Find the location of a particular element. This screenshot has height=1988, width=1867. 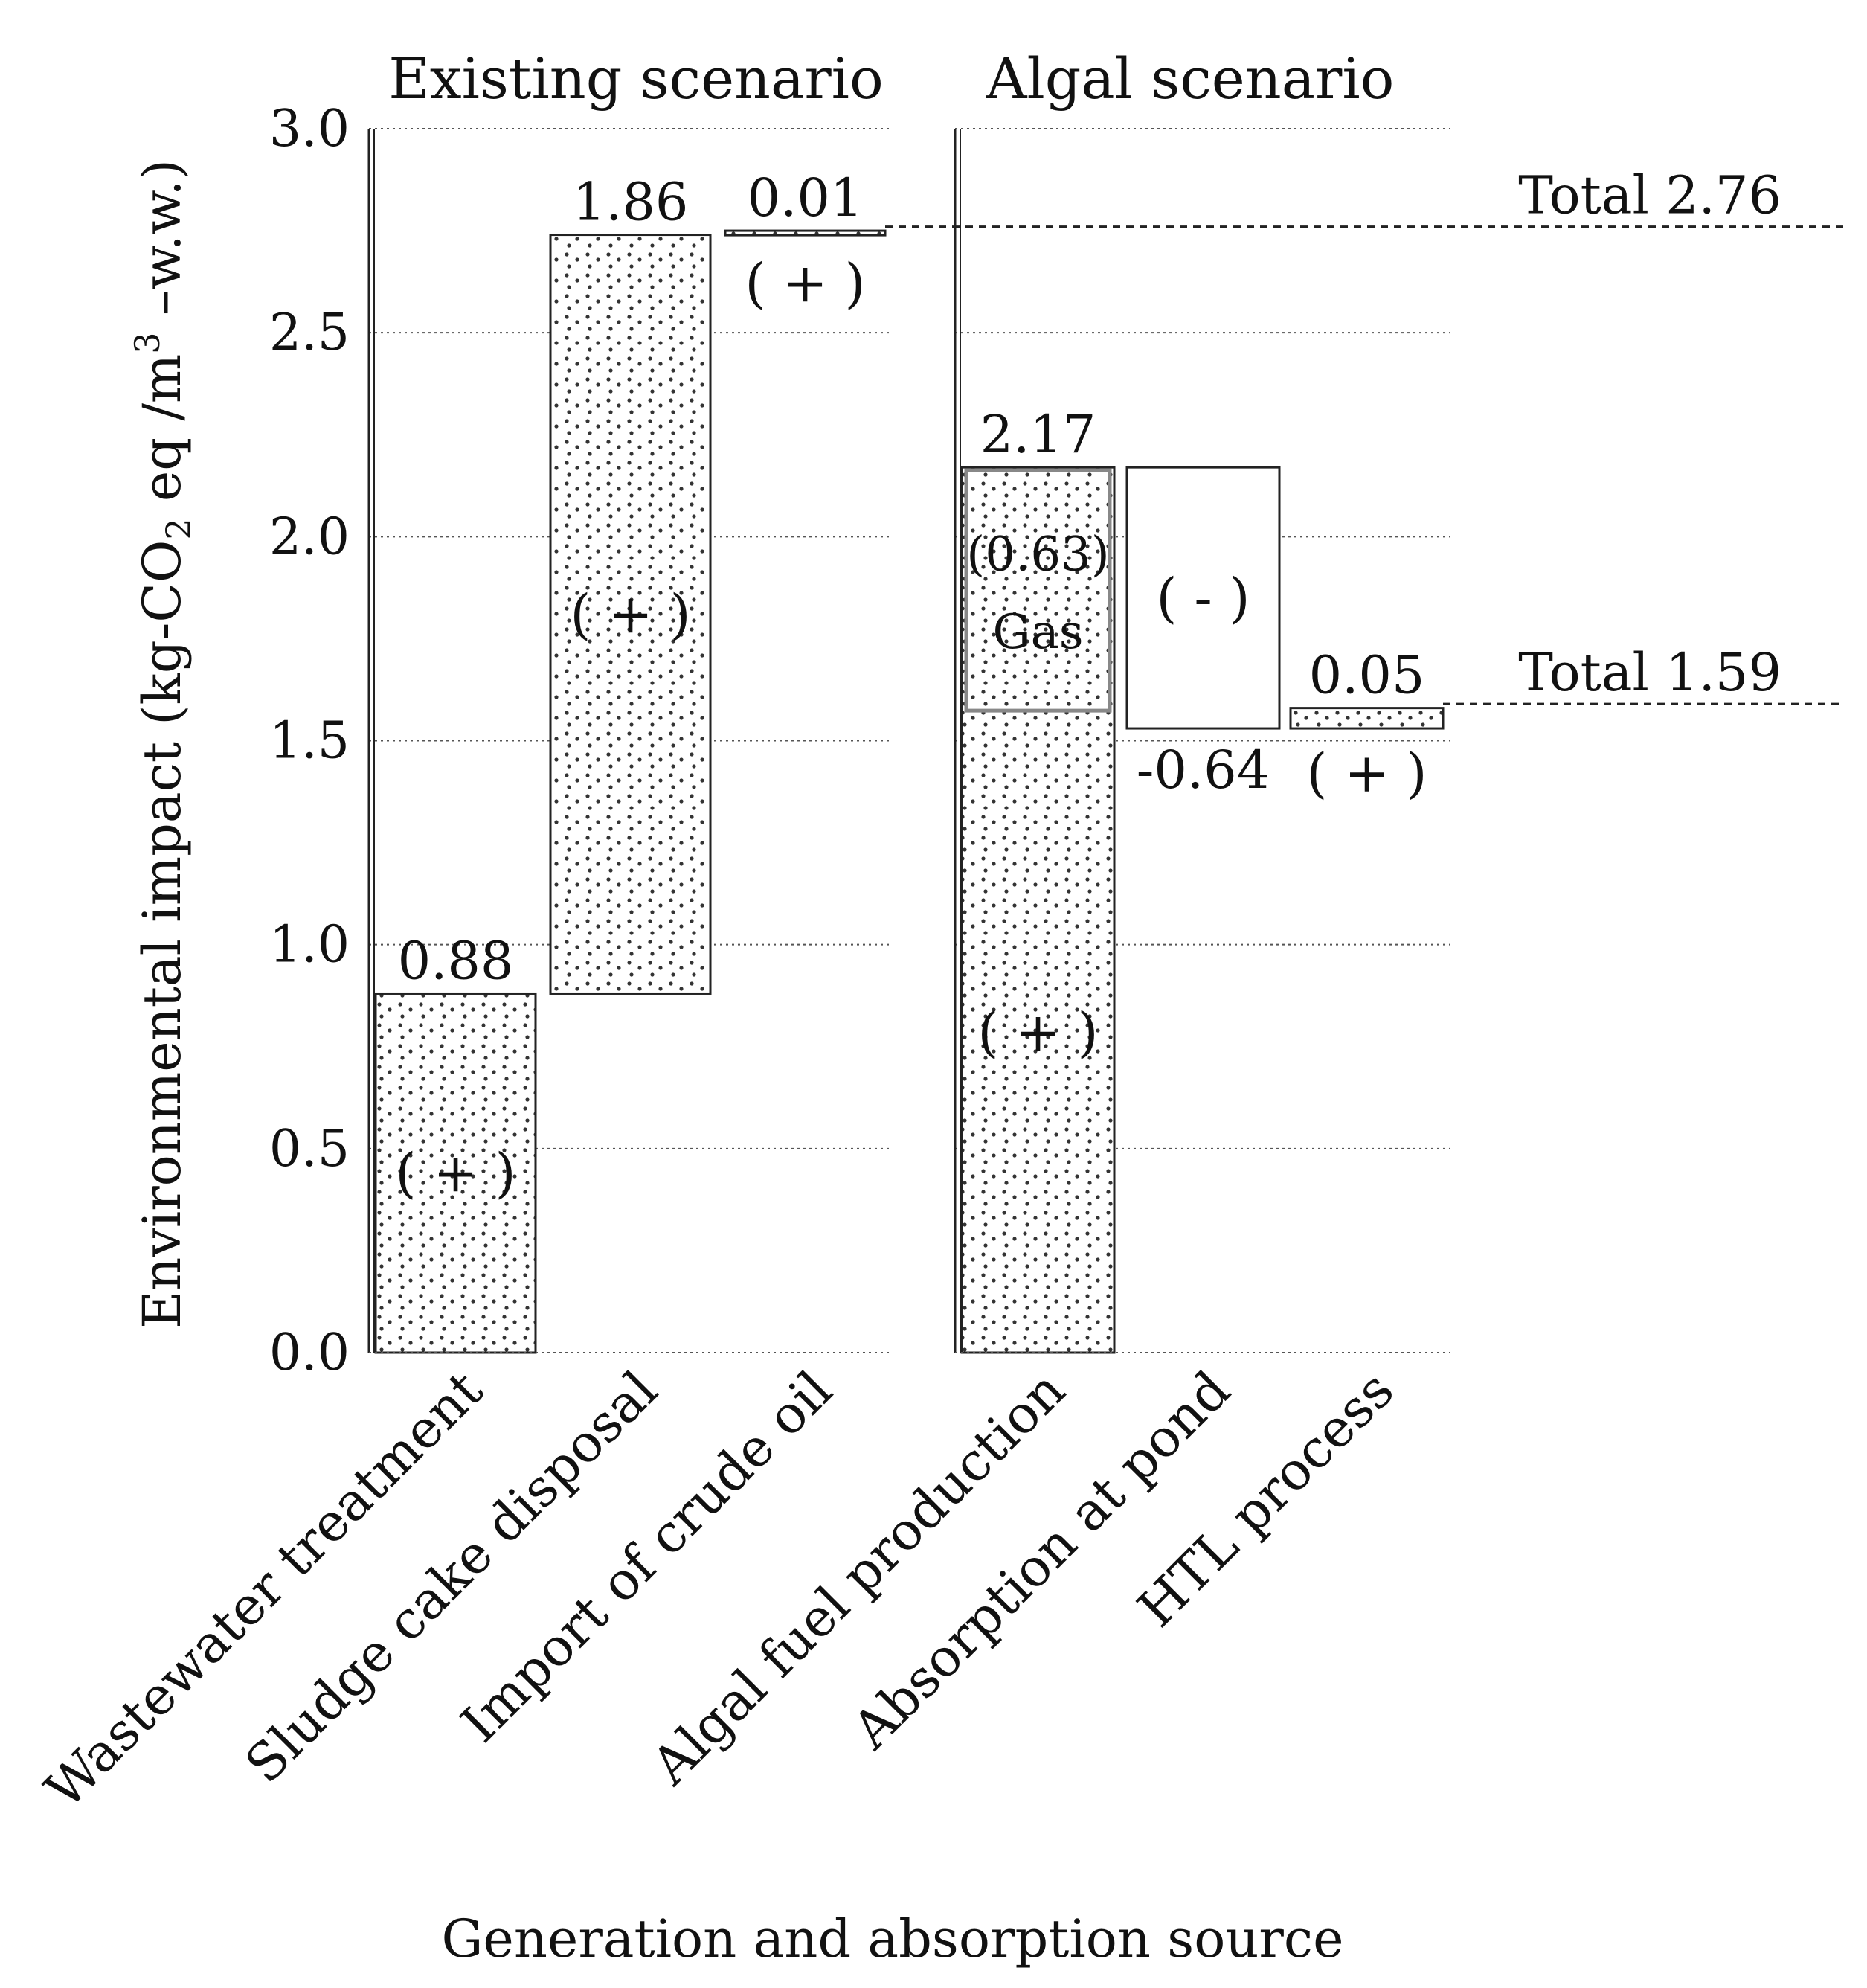

y-tick-label: 0.5 is located at coordinates (309, 1149).